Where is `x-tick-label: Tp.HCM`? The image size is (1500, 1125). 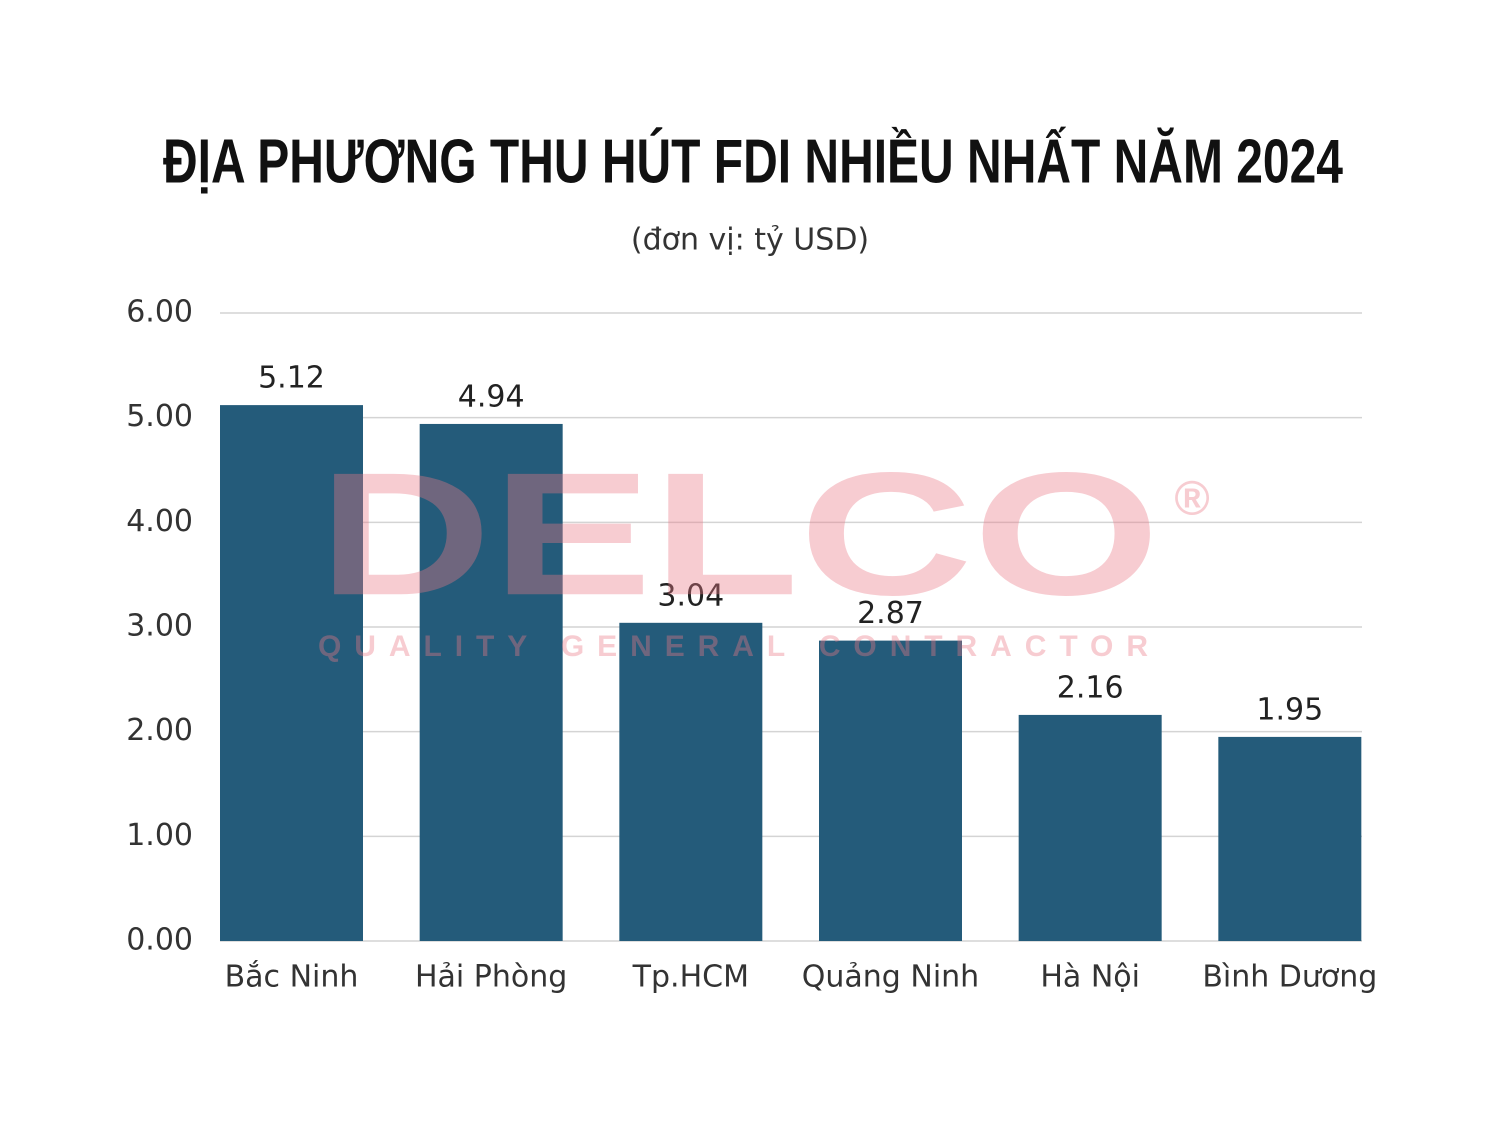 x-tick-label: Tp.HCM is located at coordinates (690, 977).